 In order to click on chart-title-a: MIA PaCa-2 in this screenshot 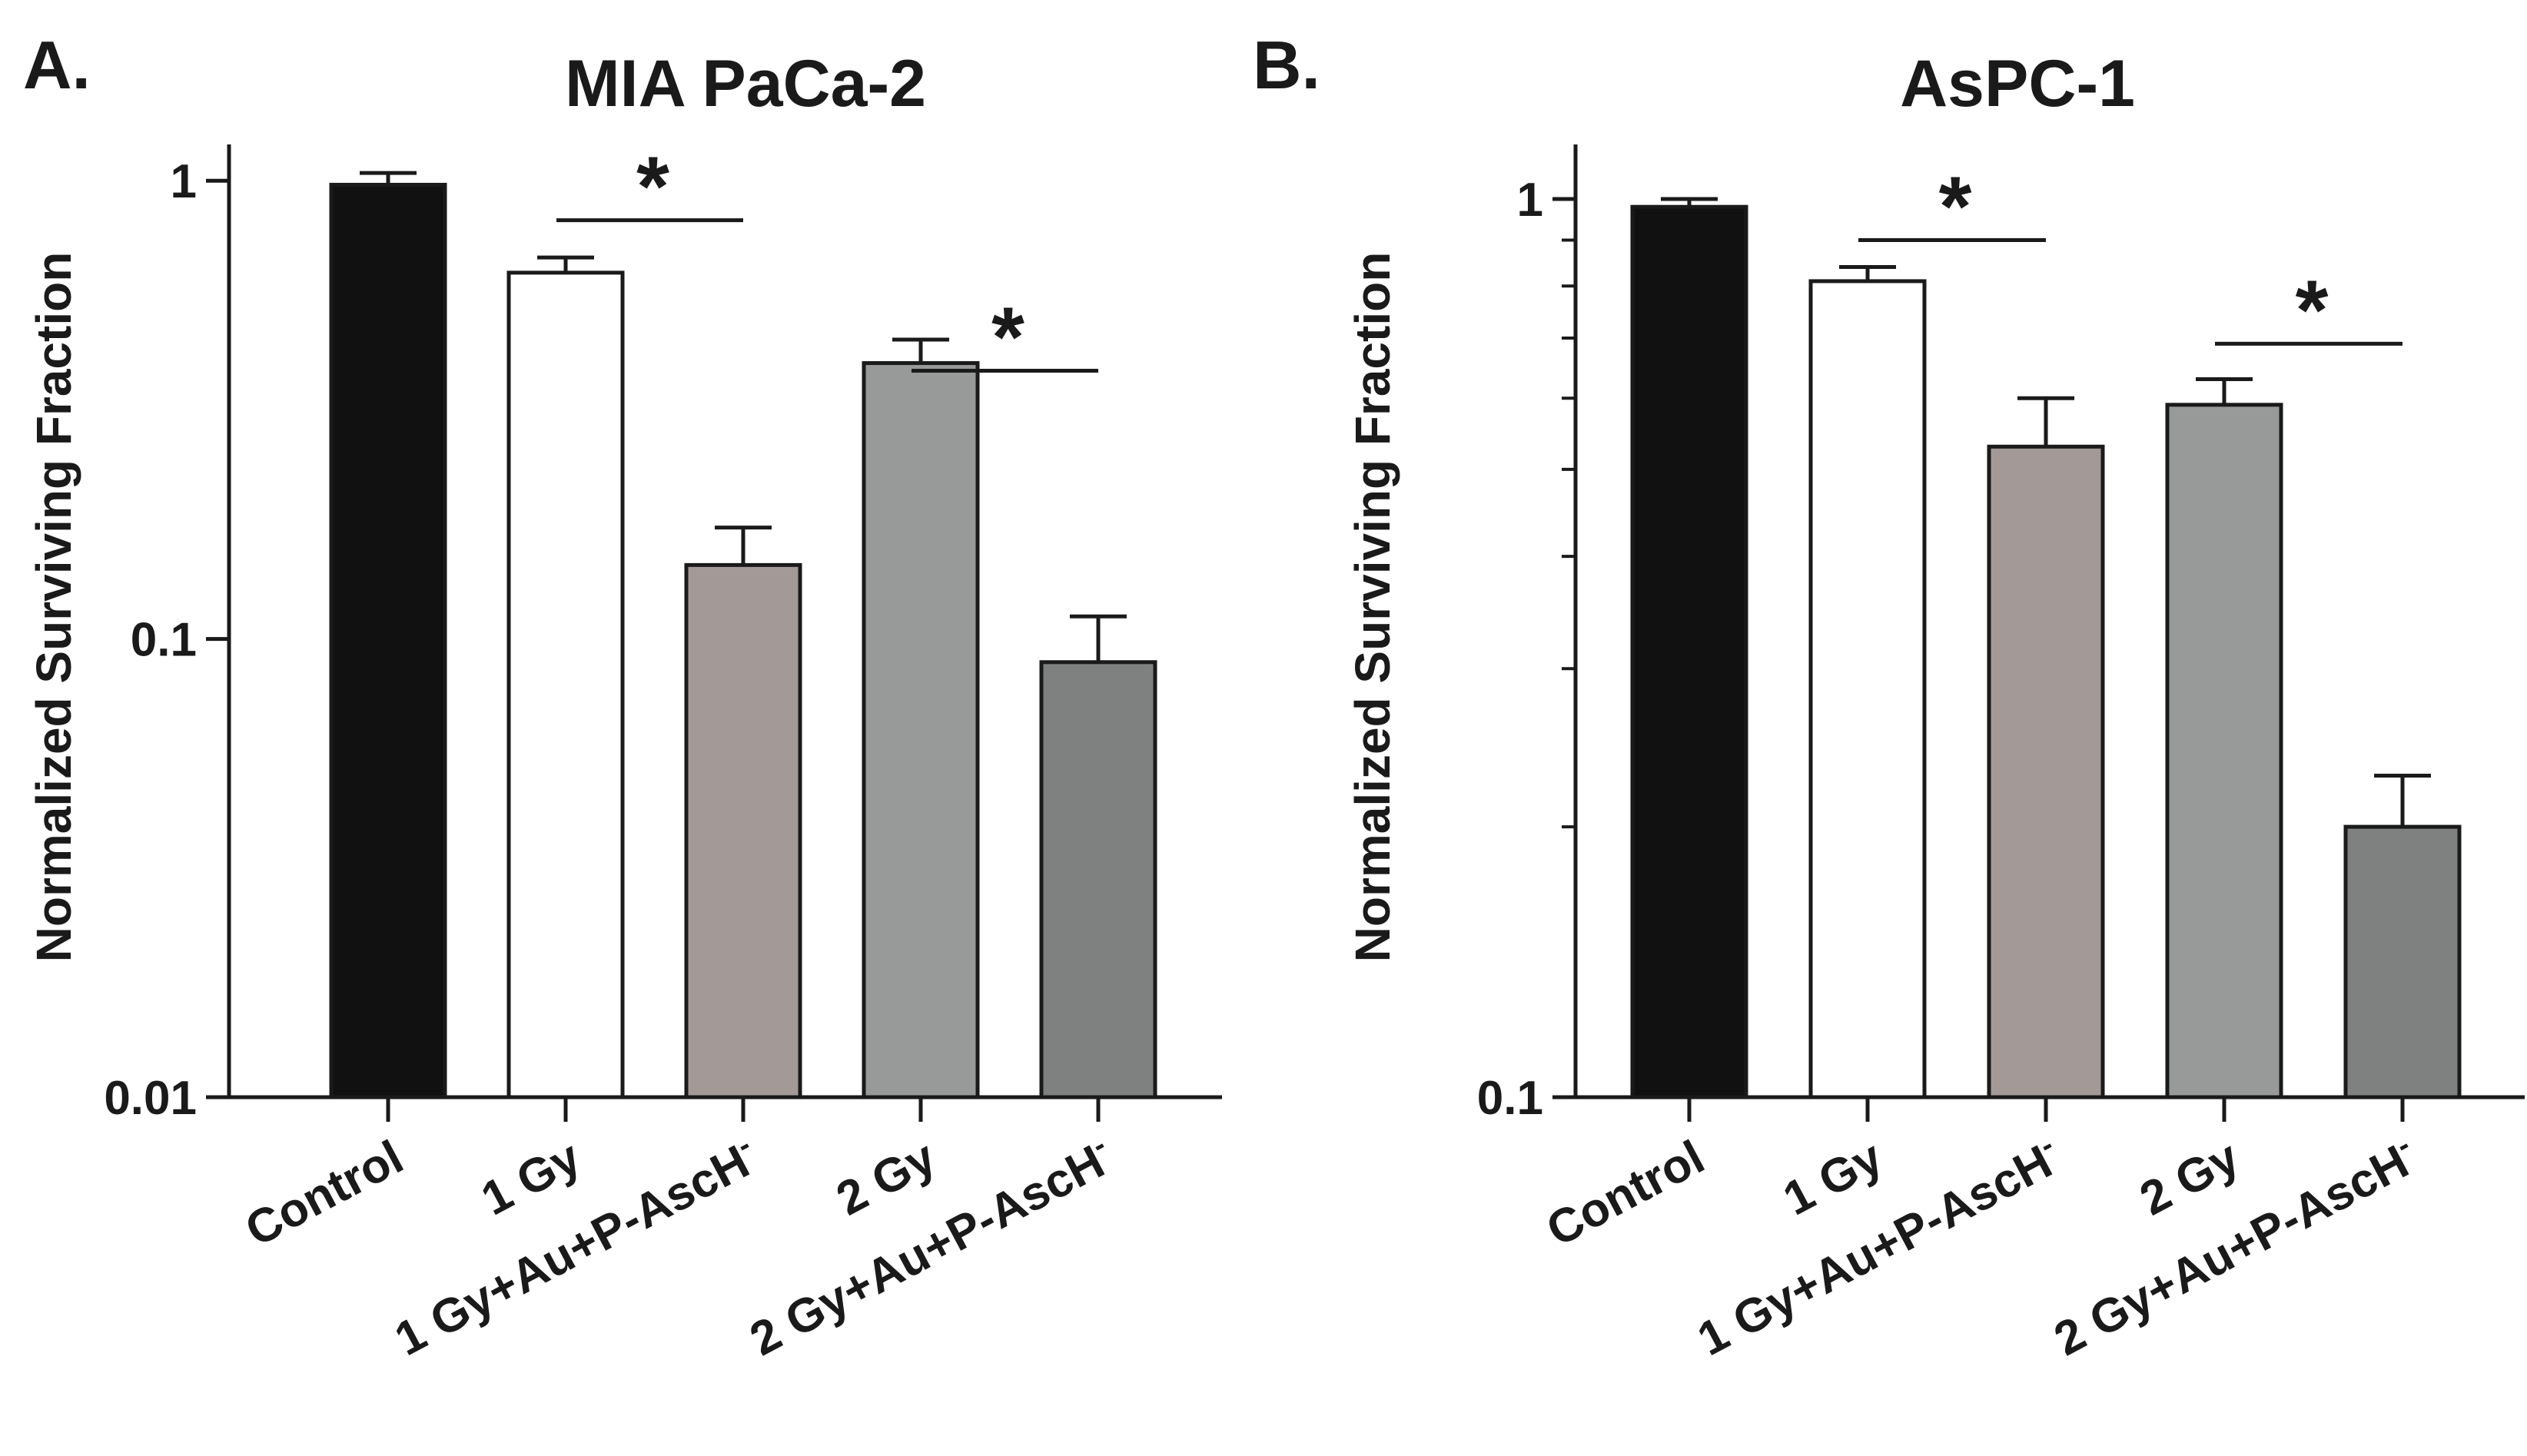, I will do `click(745, 84)`.